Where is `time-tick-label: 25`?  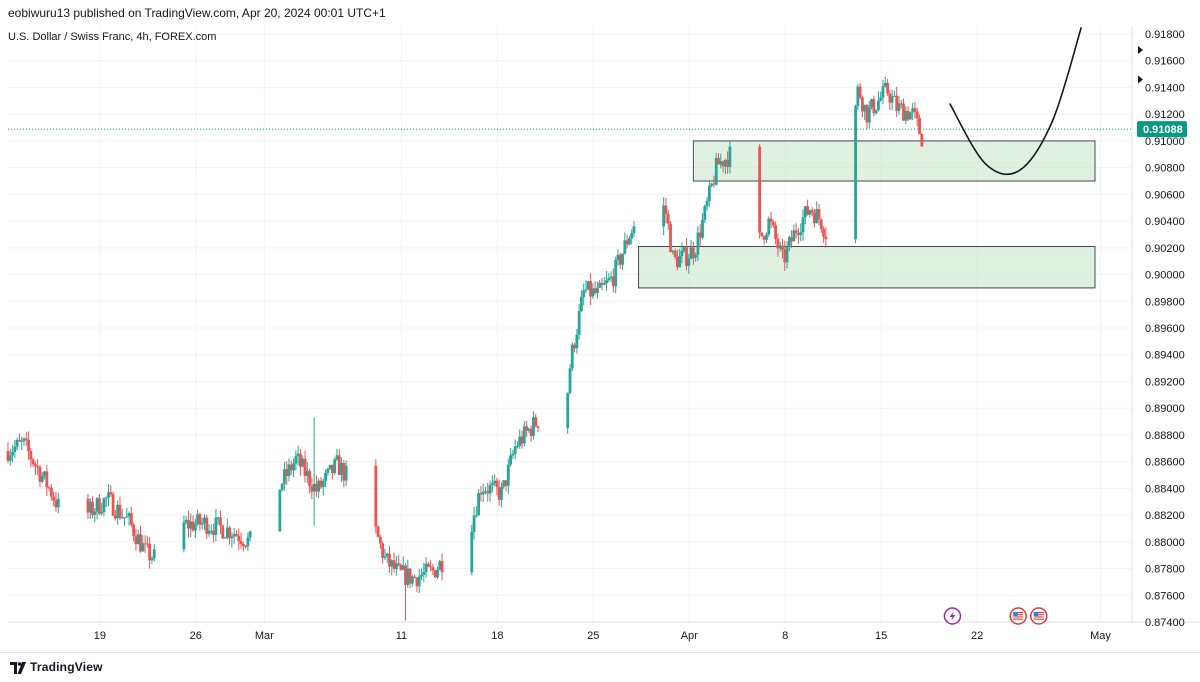
time-tick-label: 25 is located at coordinates (593, 636).